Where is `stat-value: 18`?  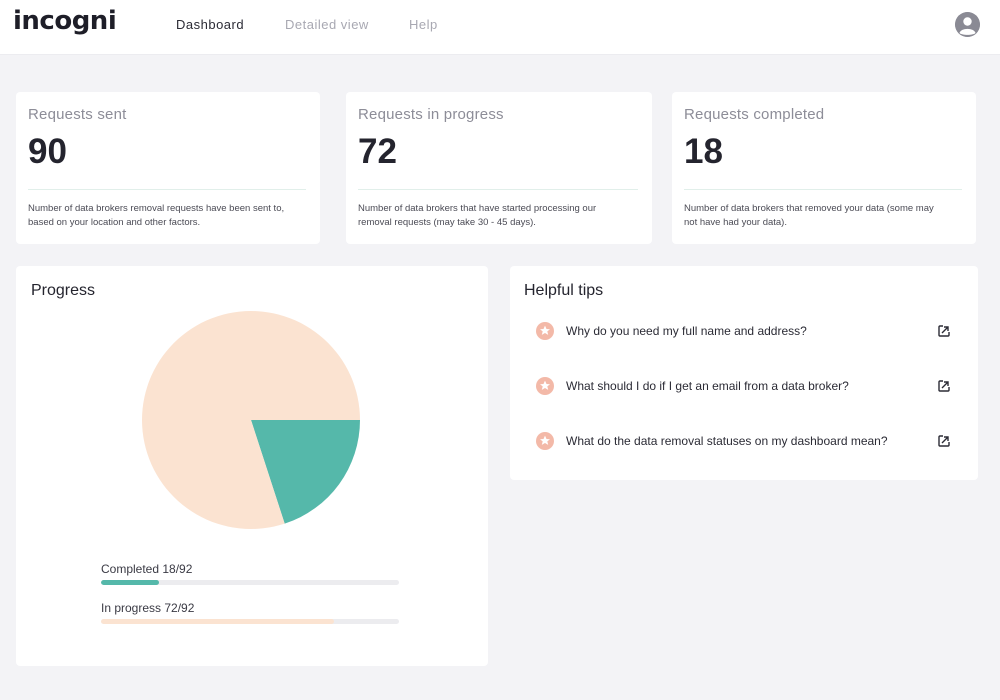 stat-value: 18 is located at coordinates (703, 151).